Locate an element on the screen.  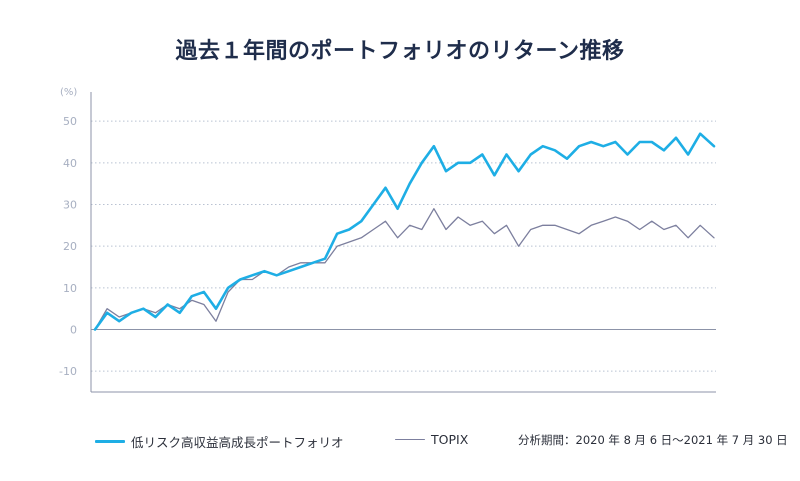
y-tick-label: -10 is located at coordinates (68, 371).